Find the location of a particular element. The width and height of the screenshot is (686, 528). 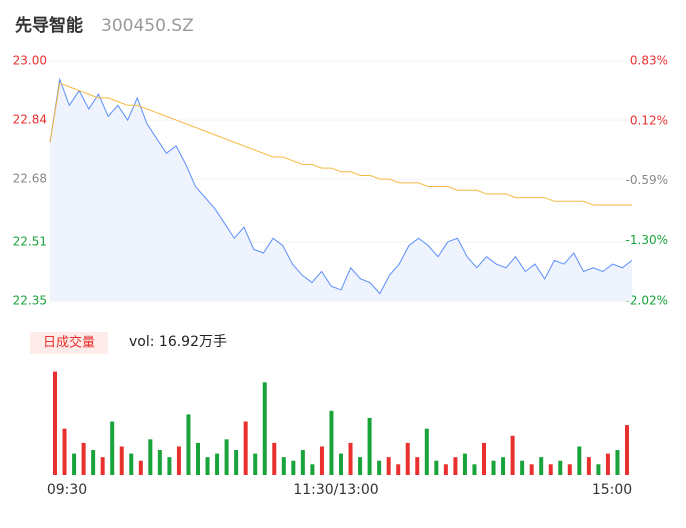

volume-button: 日成交量 is located at coordinates (69, 343).